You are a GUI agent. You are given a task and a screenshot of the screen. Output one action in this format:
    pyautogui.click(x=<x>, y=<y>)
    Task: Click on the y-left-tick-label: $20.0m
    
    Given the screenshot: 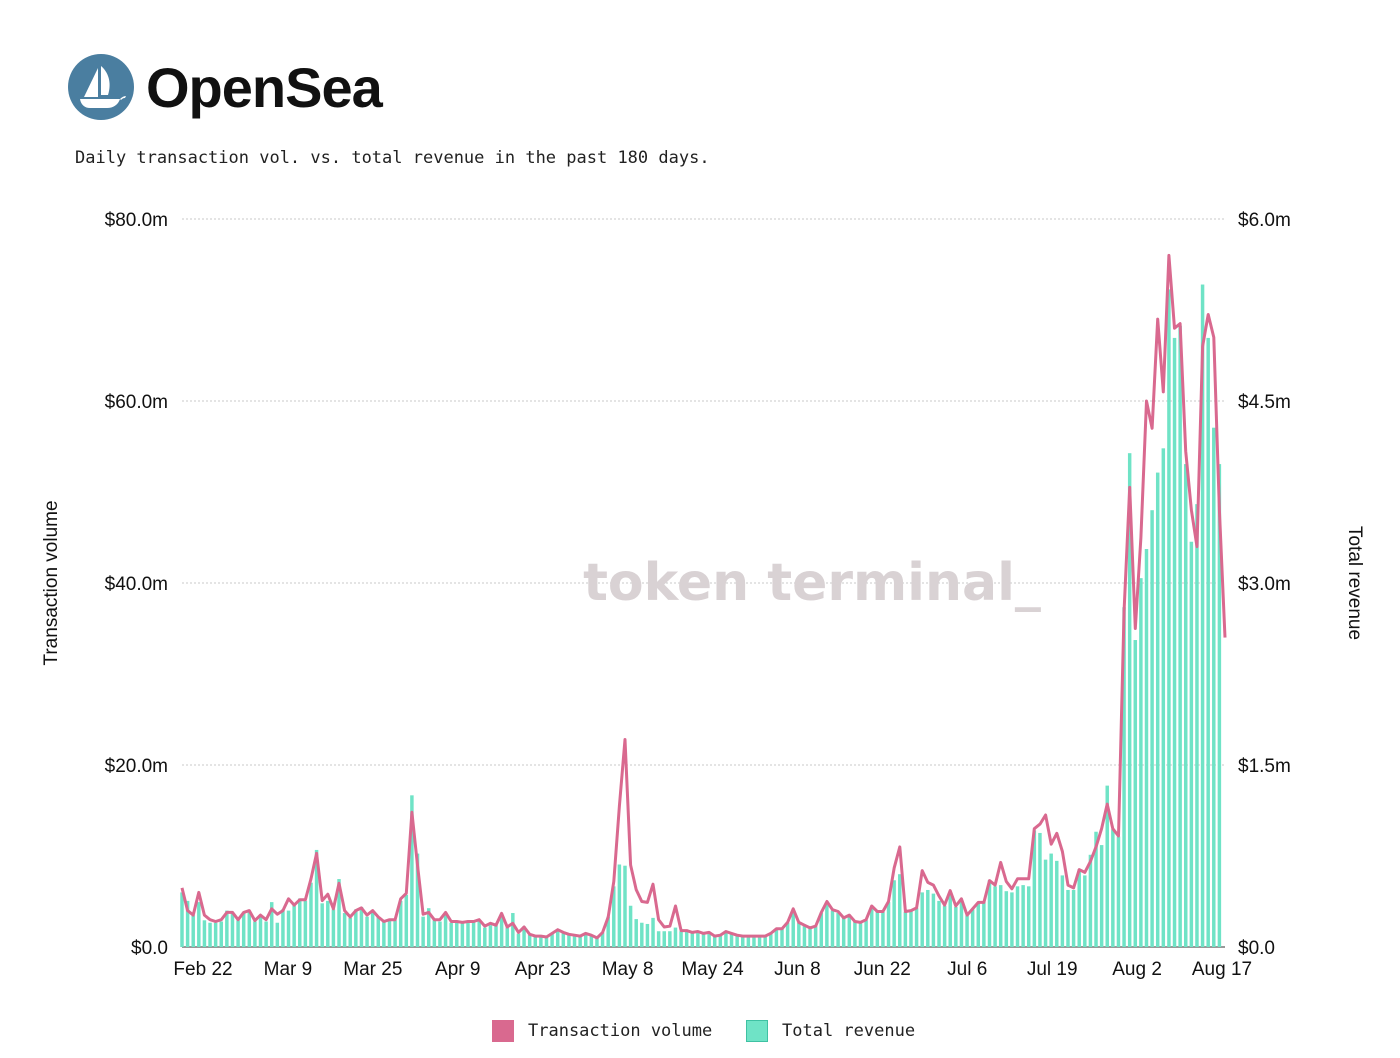 What is the action you would take?
    pyautogui.click(x=136, y=766)
    